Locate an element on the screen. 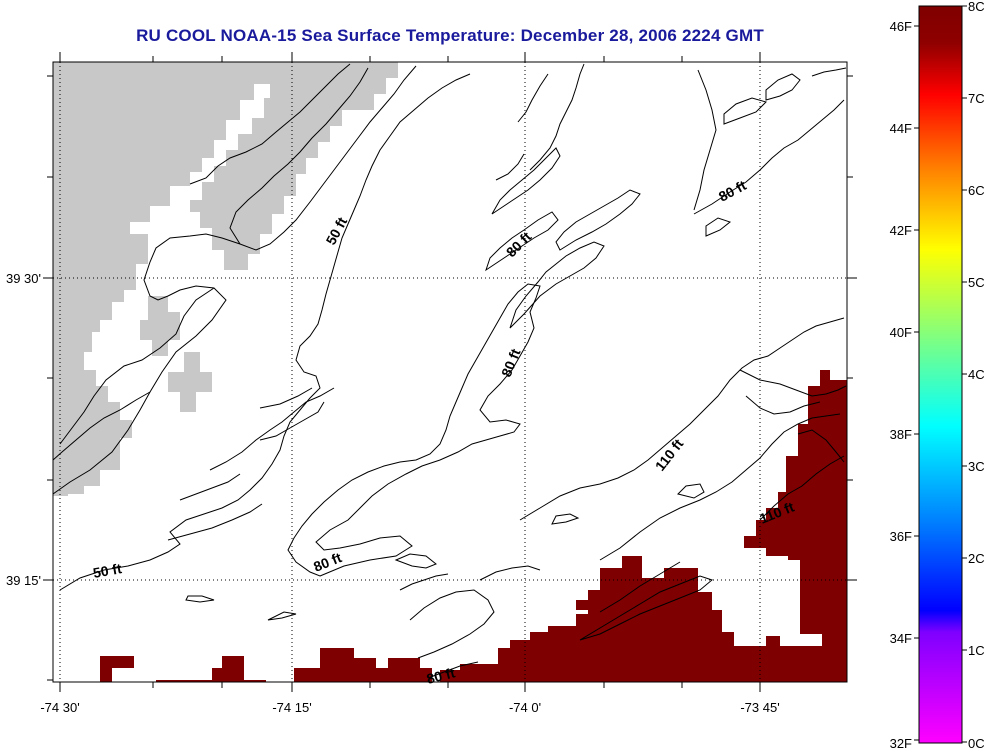  colorbar-f-label: 34F is located at coordinates (901, 638).